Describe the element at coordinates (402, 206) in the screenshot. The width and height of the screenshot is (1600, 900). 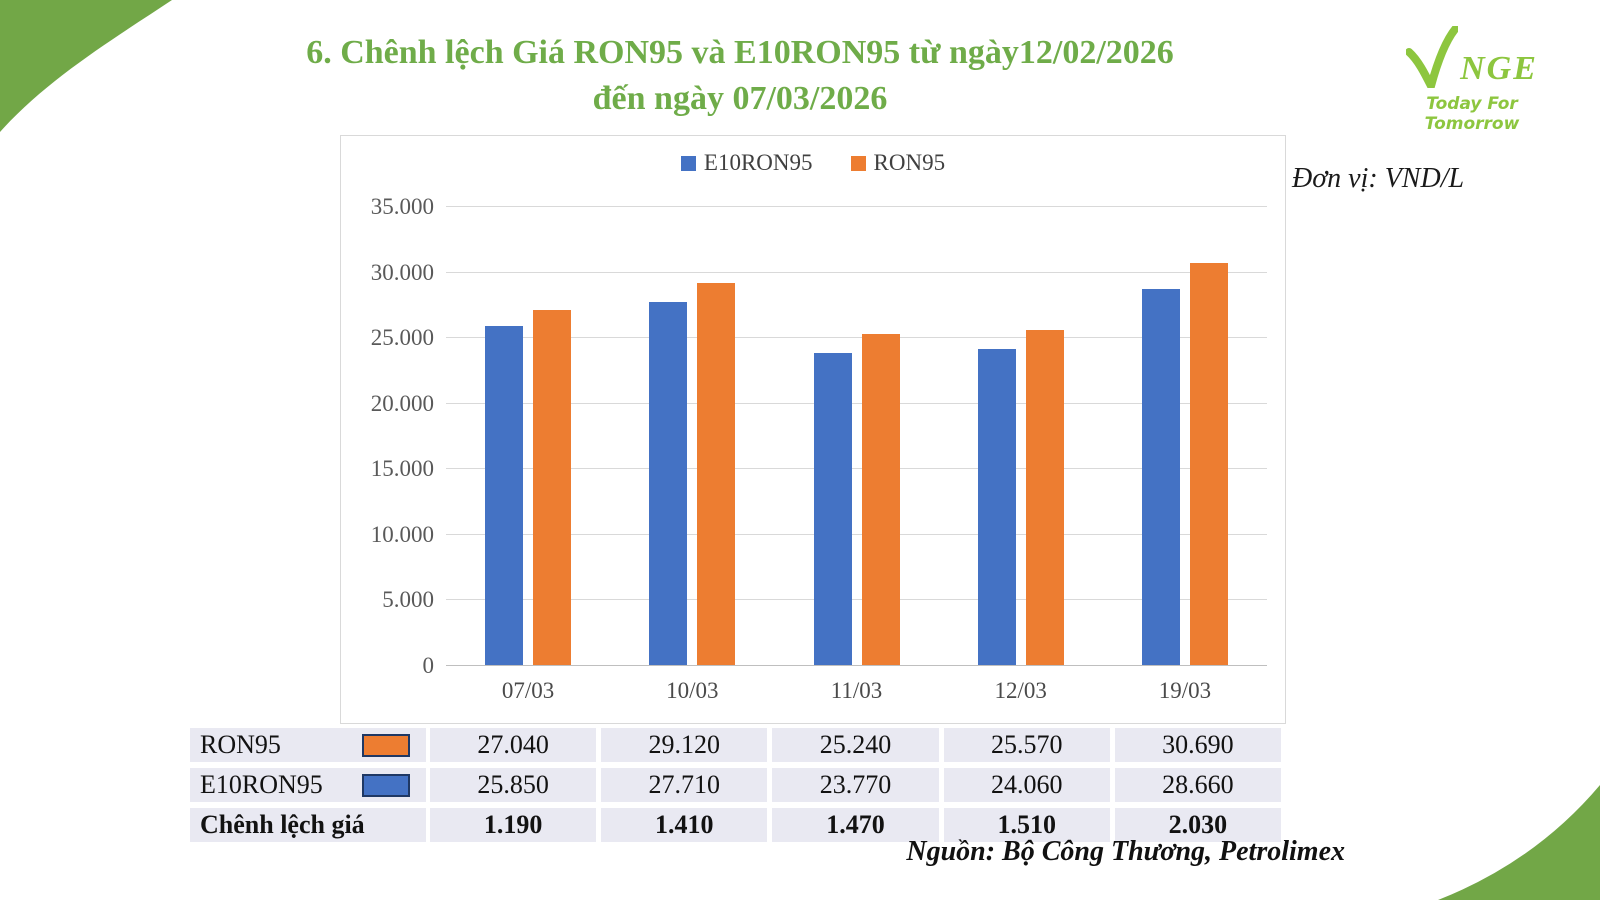
I see `y-axis-tick-35.000: 35.000` at that location.